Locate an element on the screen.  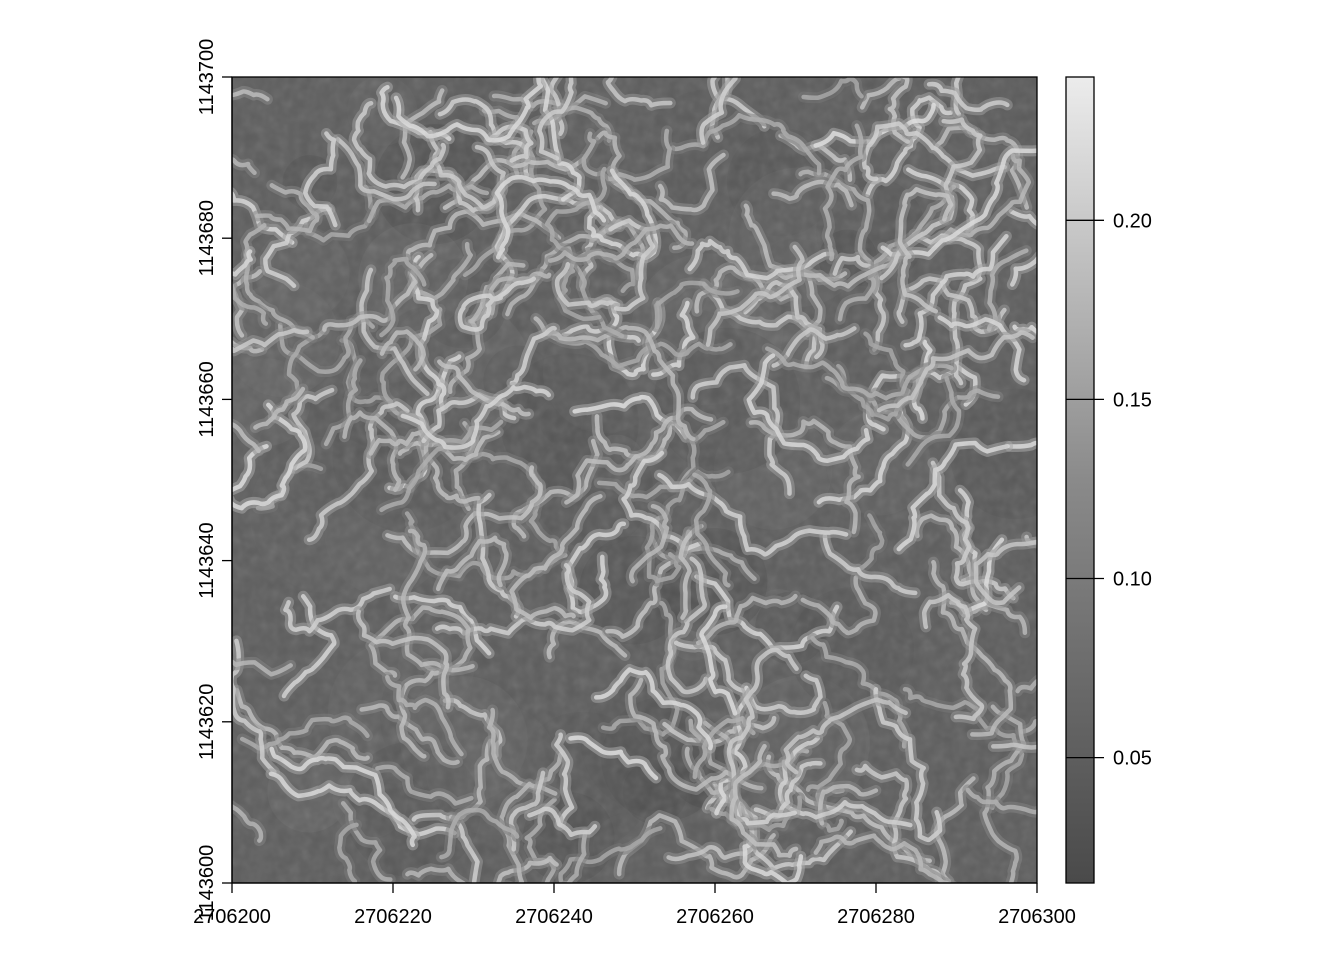
x-tick-label: 2706240 is located at coordinates (554, 917).